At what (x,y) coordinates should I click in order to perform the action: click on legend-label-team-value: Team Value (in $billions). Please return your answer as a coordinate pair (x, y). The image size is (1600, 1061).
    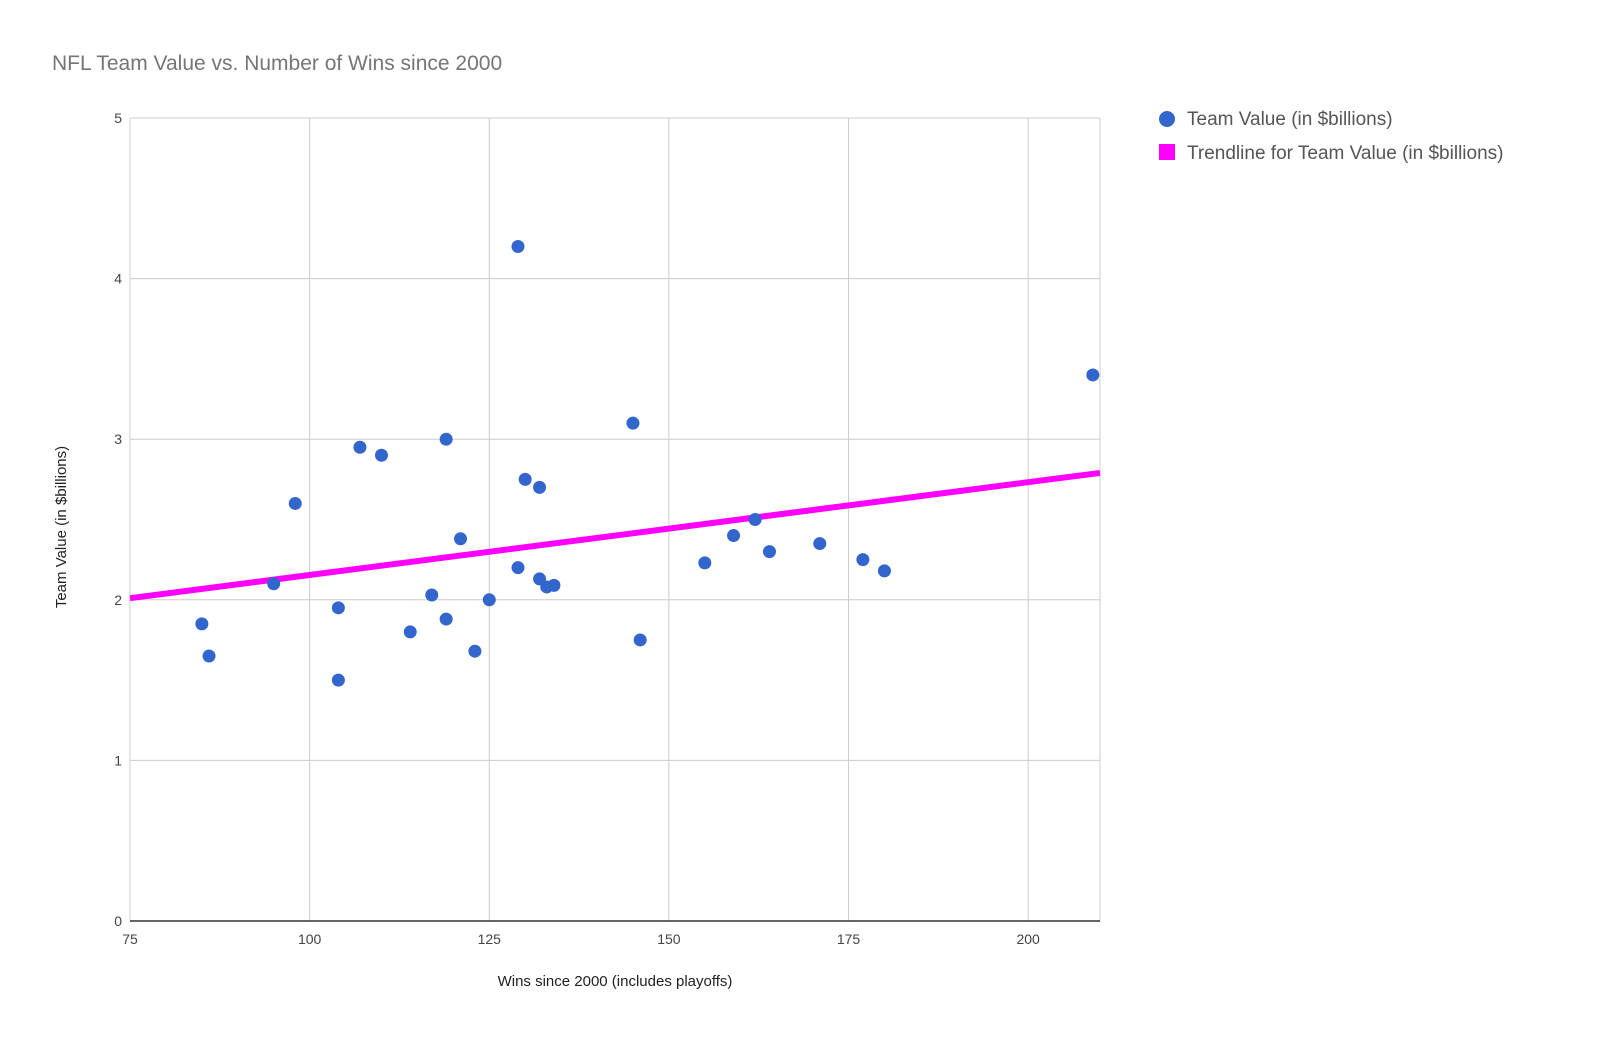
    Looking at the image, I should click on (1290, 119).